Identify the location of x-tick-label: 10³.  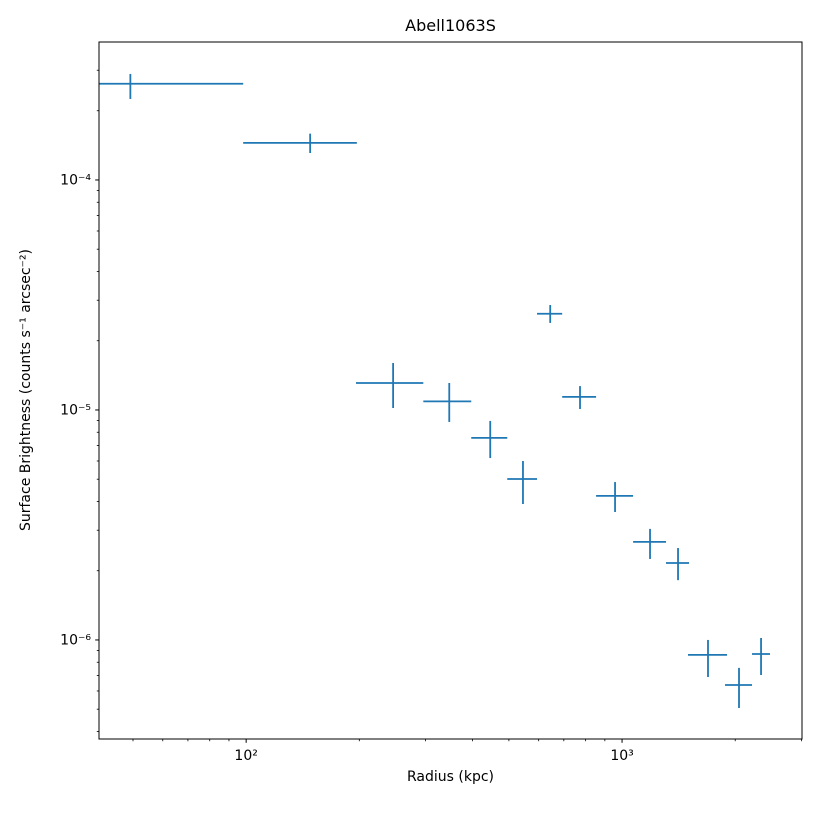
(621, 756).